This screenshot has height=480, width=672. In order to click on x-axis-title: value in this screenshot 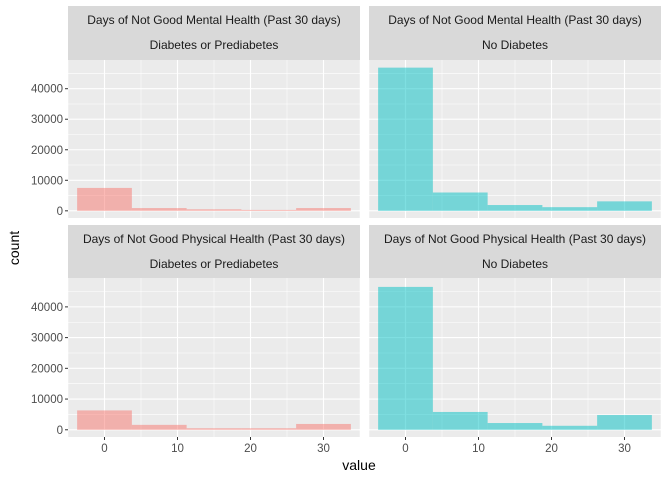, I will do `click(359, 465)`.